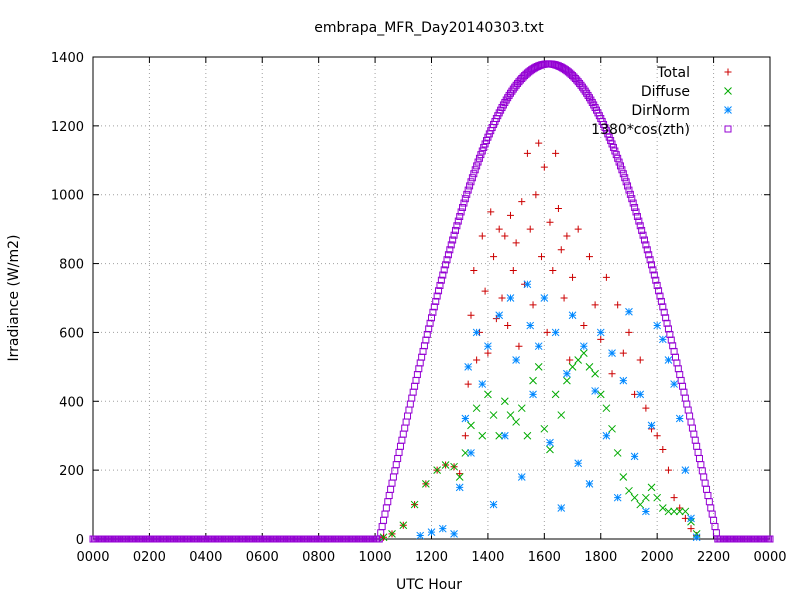 This screenshot has height=600, width=800. What do you see at coordinates (728, 129) in the screenshot?
I see `legend-marker-cos-zth` at bounding box center [728, 129].